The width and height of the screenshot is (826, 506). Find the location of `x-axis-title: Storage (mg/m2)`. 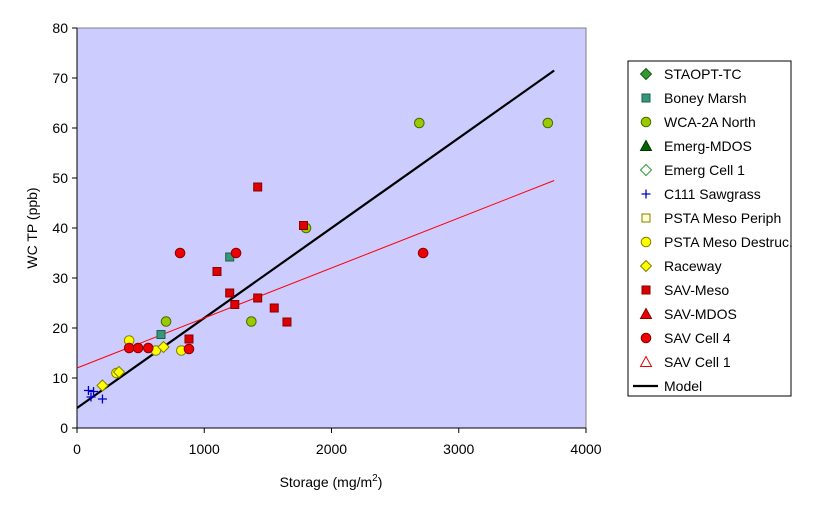

x-axis-title: Storage (mg/m2) is located at coordinates (331, 481).